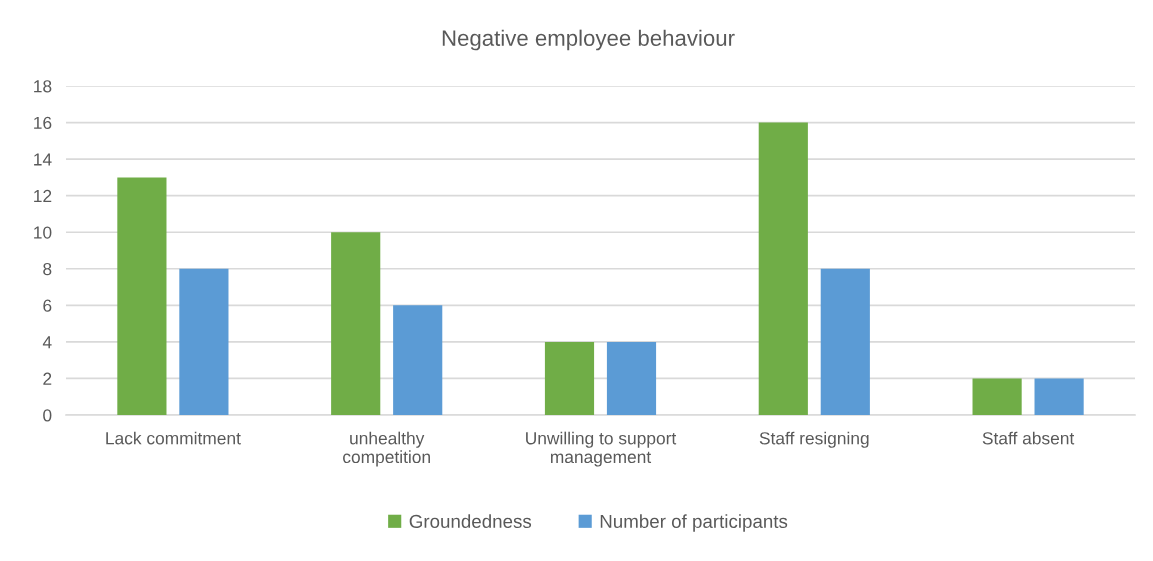  I want to click on y-tick-label: 6, so click(47, 305).